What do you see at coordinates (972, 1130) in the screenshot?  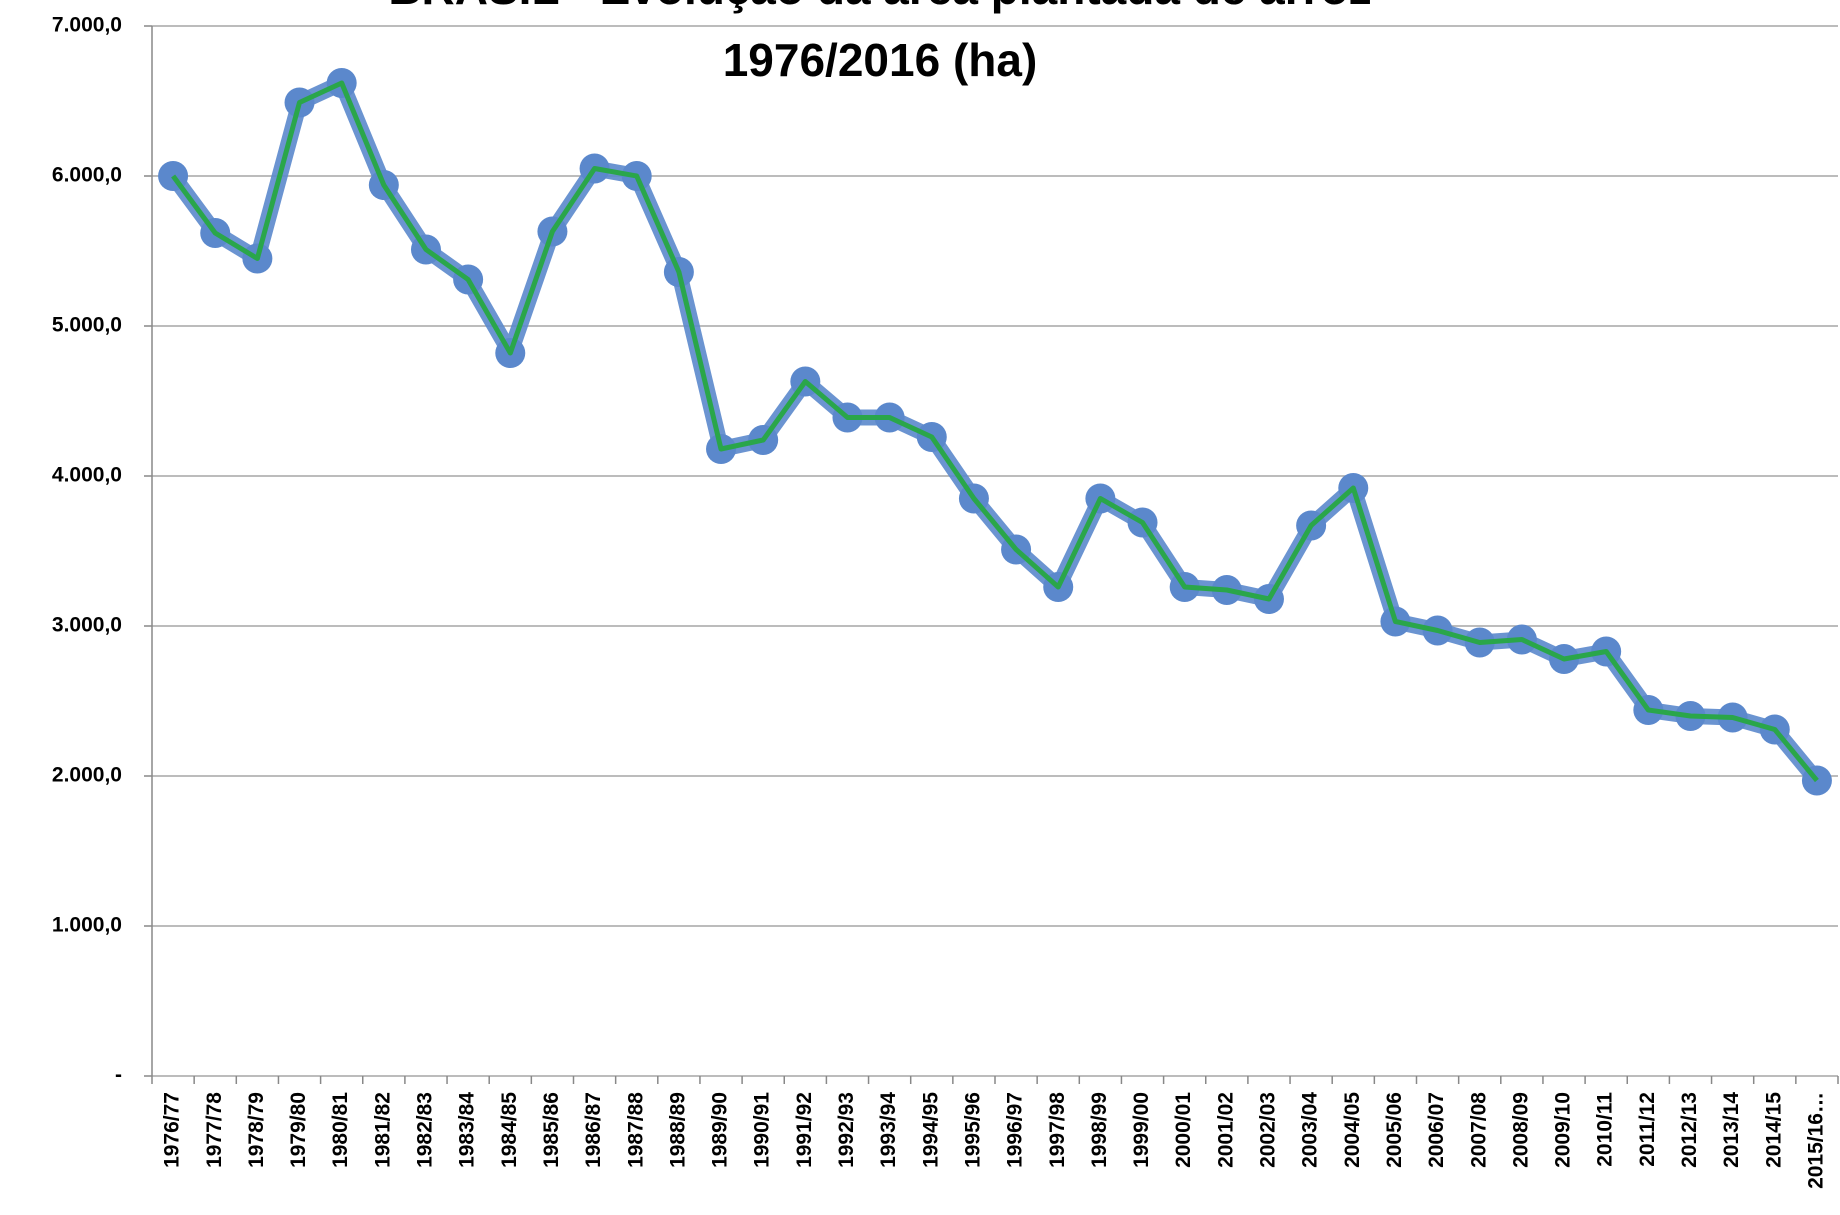 I see `x-tick-label: 1995/96` at bounding box center [972, 1130].